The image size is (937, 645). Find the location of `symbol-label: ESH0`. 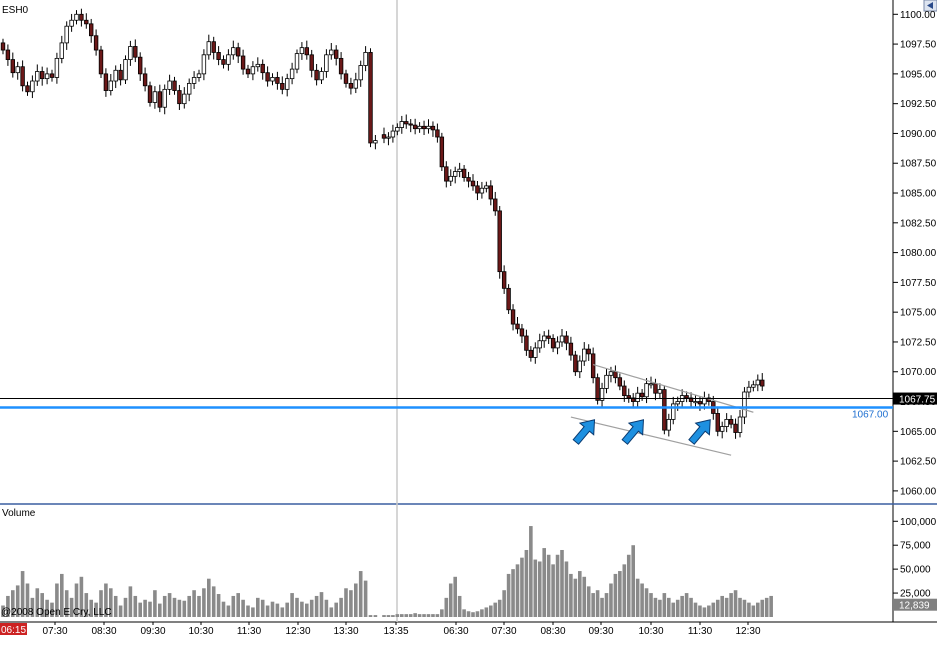

symbol-label: ESH0 is located at coordinates (15, 10).